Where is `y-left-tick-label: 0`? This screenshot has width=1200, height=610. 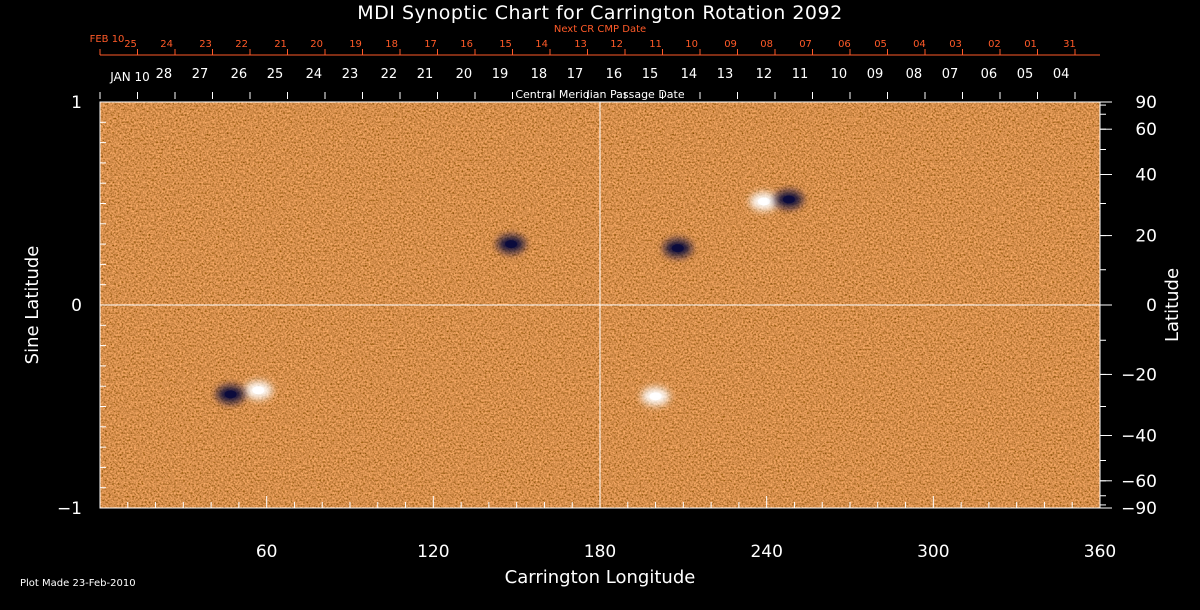
y-left-tick-label: 0 is located at coordinates (76, 306).